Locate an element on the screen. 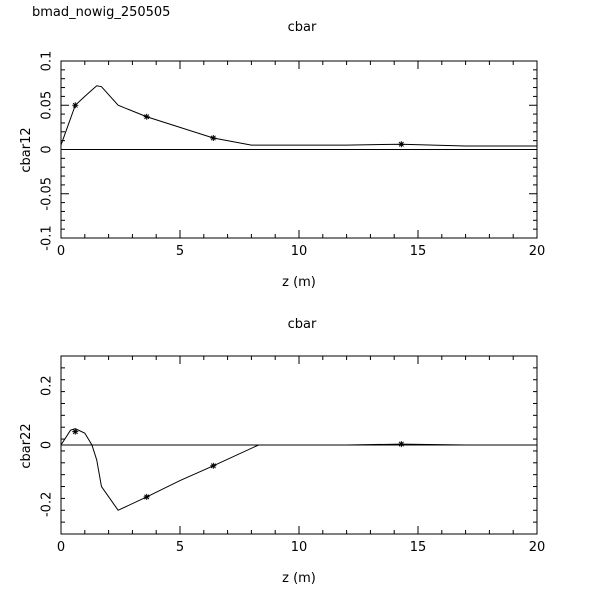 The width and height of the screenshot is (596, 596). y-tick-label: 0.2 is located at coordinates (47, 385).